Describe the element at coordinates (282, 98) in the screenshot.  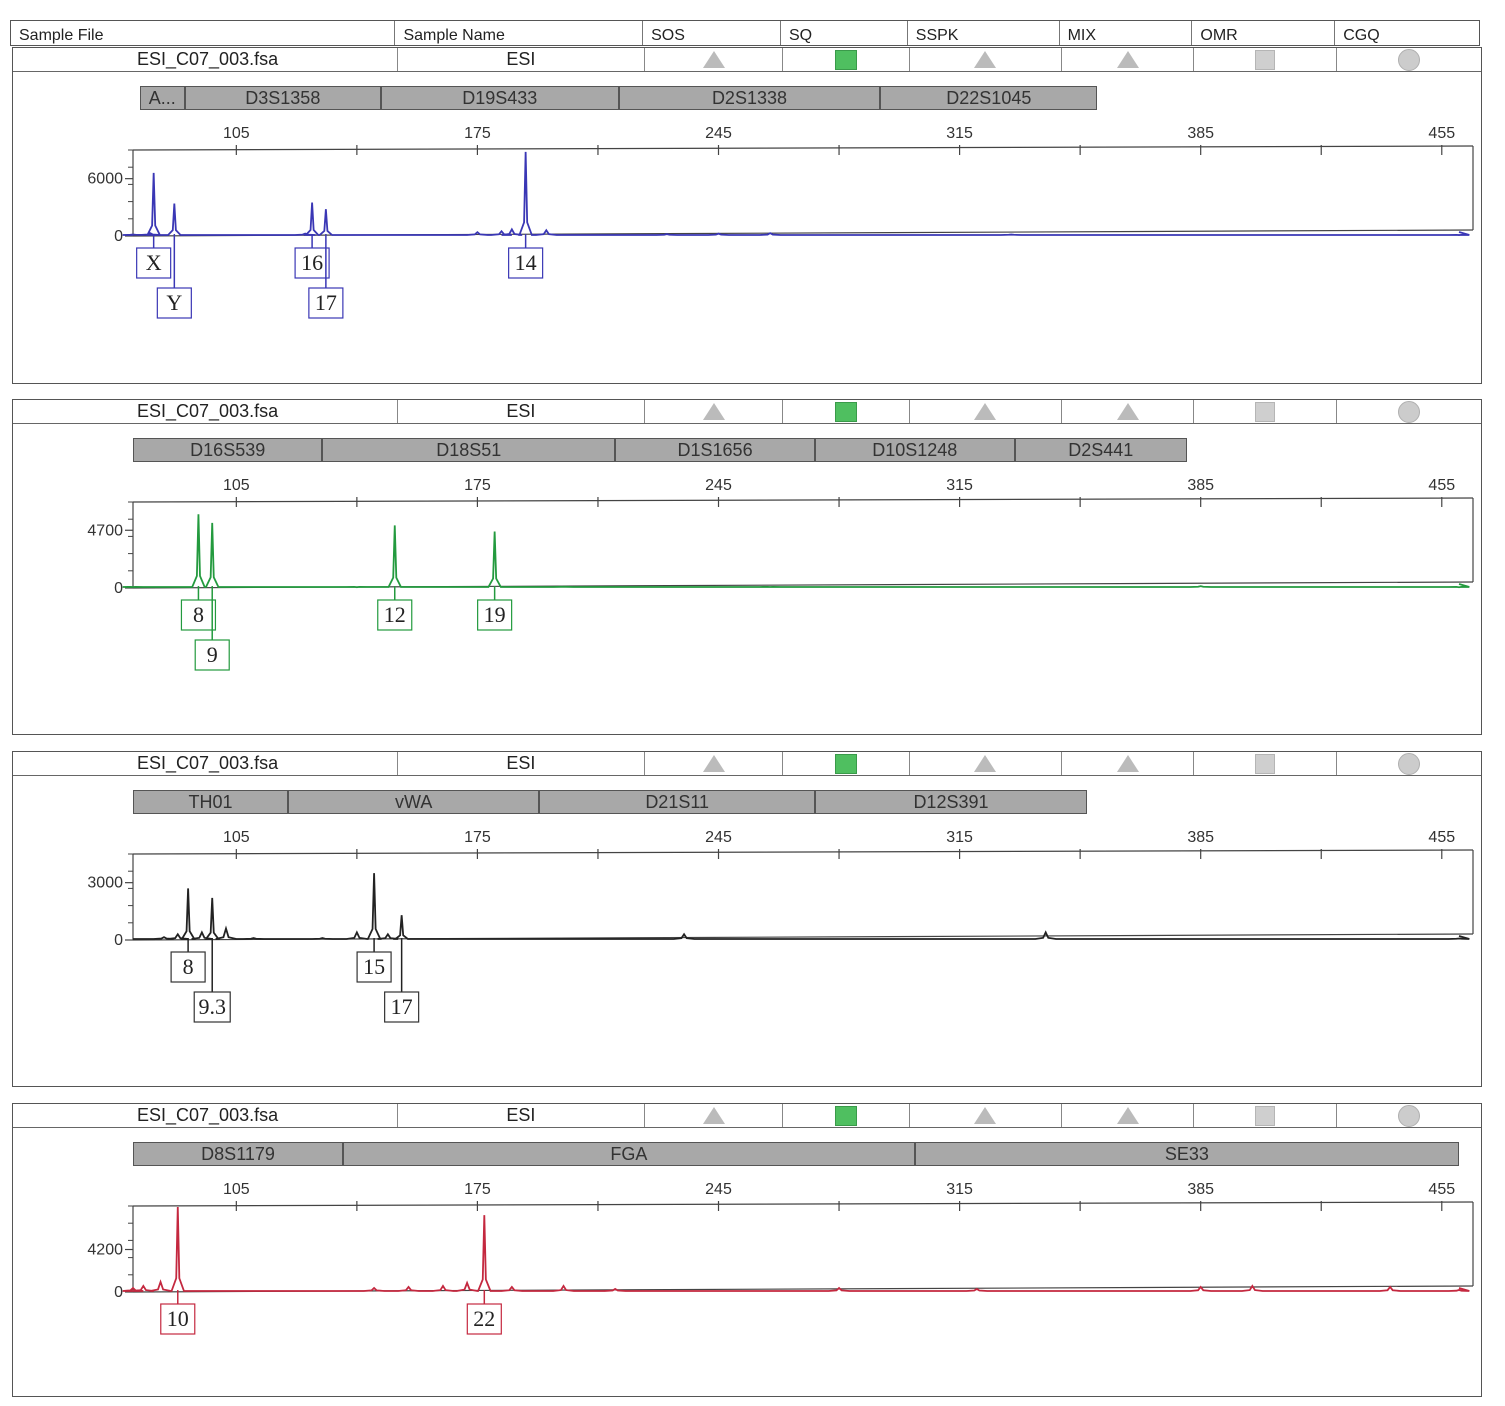
I see `locus-d3s1358: D3S1358` at that location.